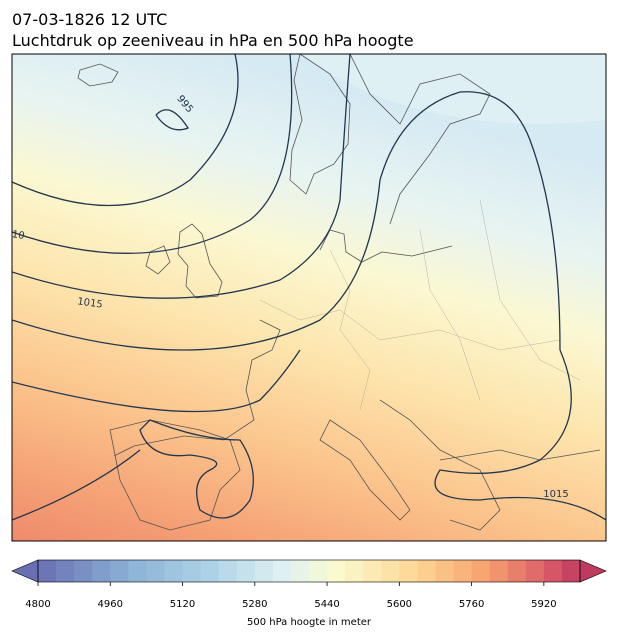 The width and height of the screenshot is (618, 639). What do you see at coordinates (309, 584) in the screenshot?
I see `colorbar: 4800 4960 5120 5280 5440 5600 5760 5920` at bounding box center [309, 584].